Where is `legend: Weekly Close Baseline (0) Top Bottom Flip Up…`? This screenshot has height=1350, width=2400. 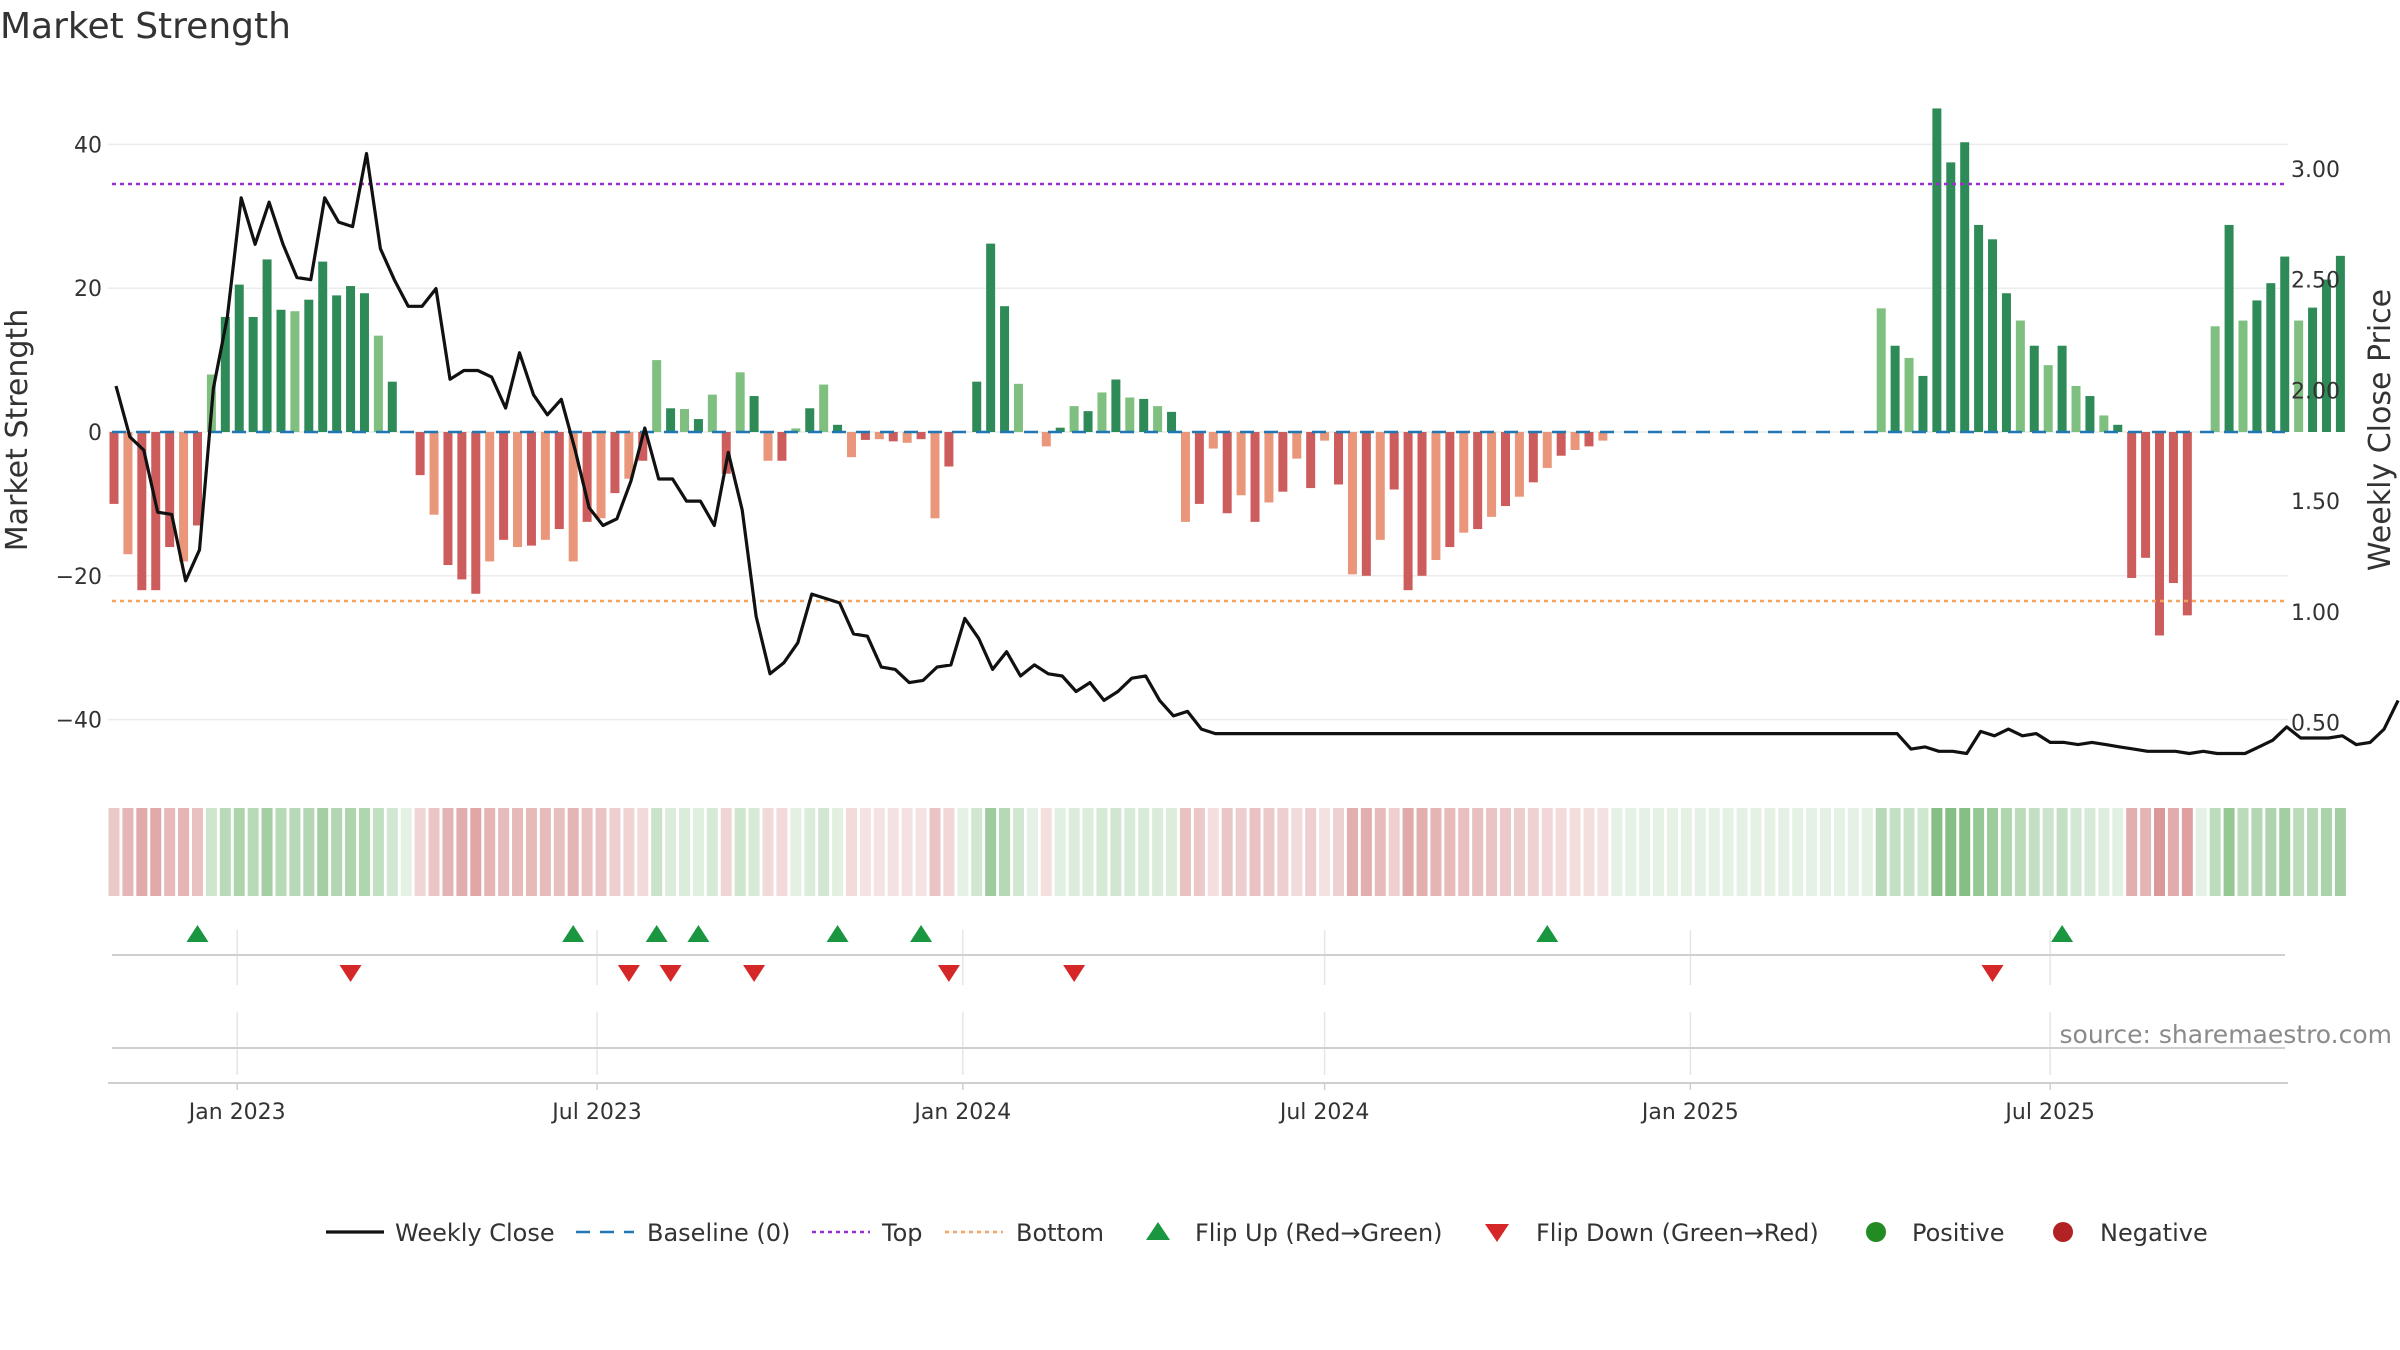 legend: Weekly Close Baseline (0) Top Bottom Flip Up… is located at coordinates (1267, 1233).